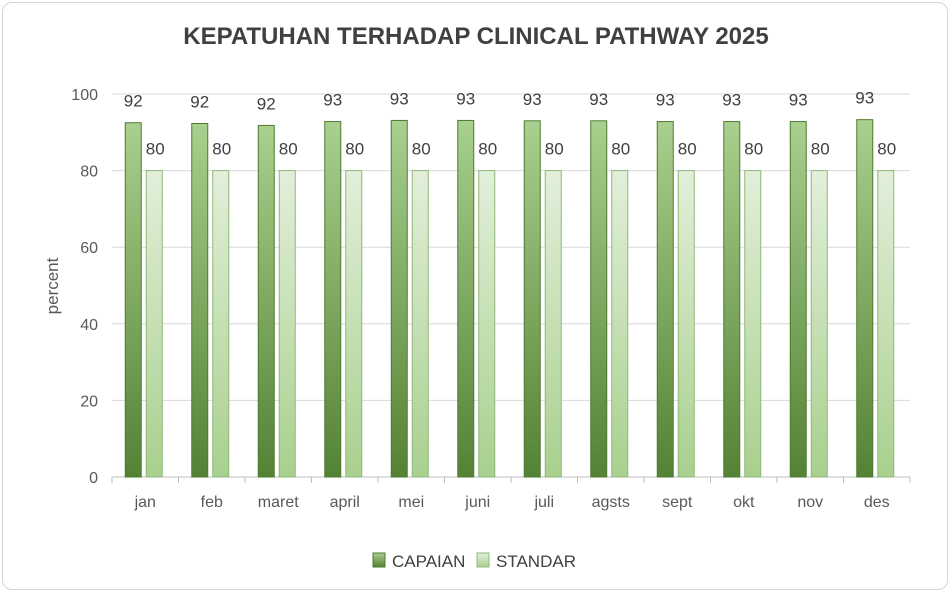 Image resolution: width=952 pixels, height=594 pixels. What do you see at coordinates (553, 324) in the screenshot?
I see `bar-standar-juli` at bounding box center [553, 324].